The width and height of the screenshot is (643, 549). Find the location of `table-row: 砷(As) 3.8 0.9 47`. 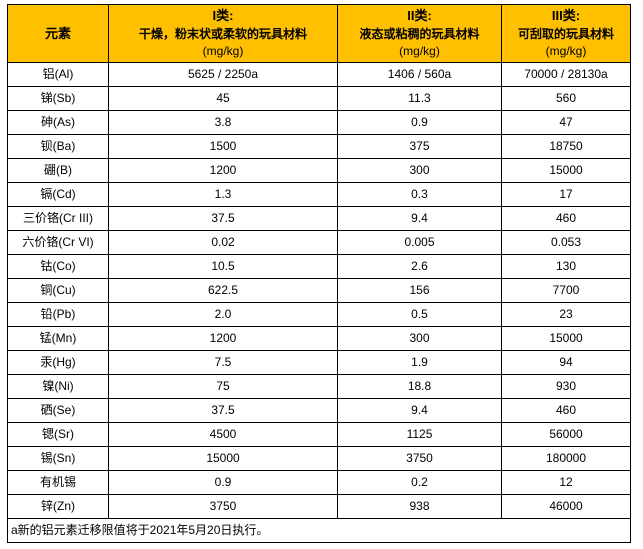

table-row: 砷(As) 3.8 0.9 47 is located at coordinates (319, 122).